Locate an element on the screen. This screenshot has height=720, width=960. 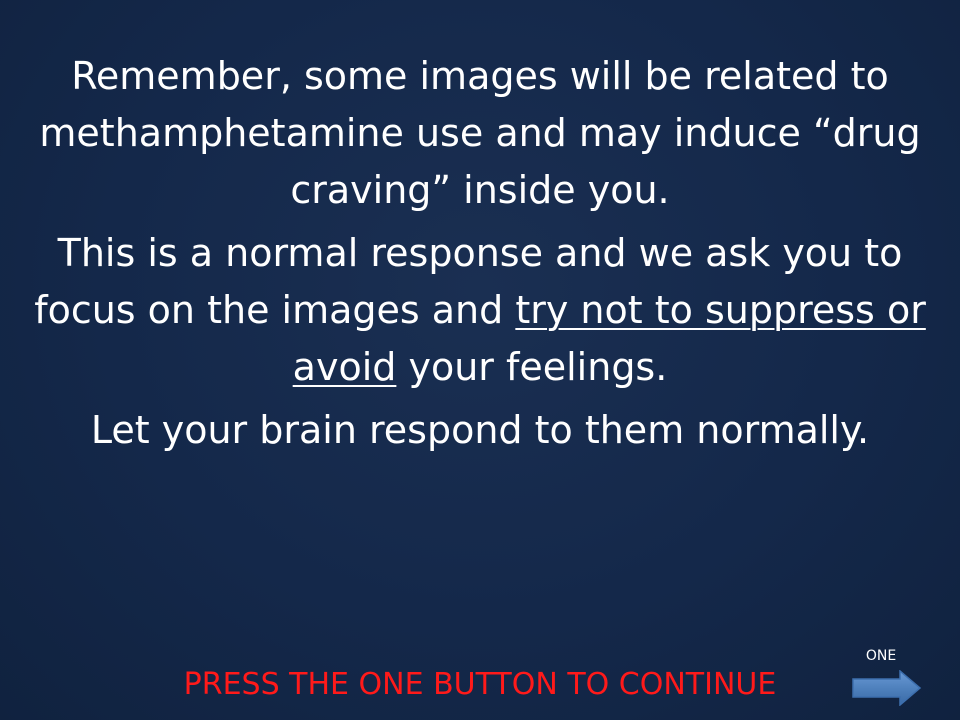
paragraph-normal-response-end: your feelings. is located at coordinates (532, 367).